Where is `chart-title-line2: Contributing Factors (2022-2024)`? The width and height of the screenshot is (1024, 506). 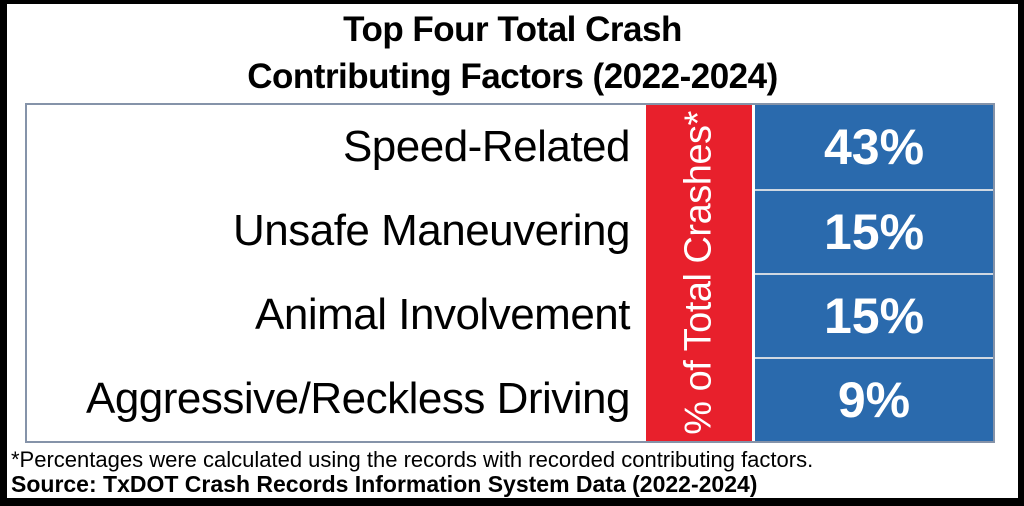 chart-title-line2: Contributing Factors (2022-2024) is located at coordinates (512, 76).